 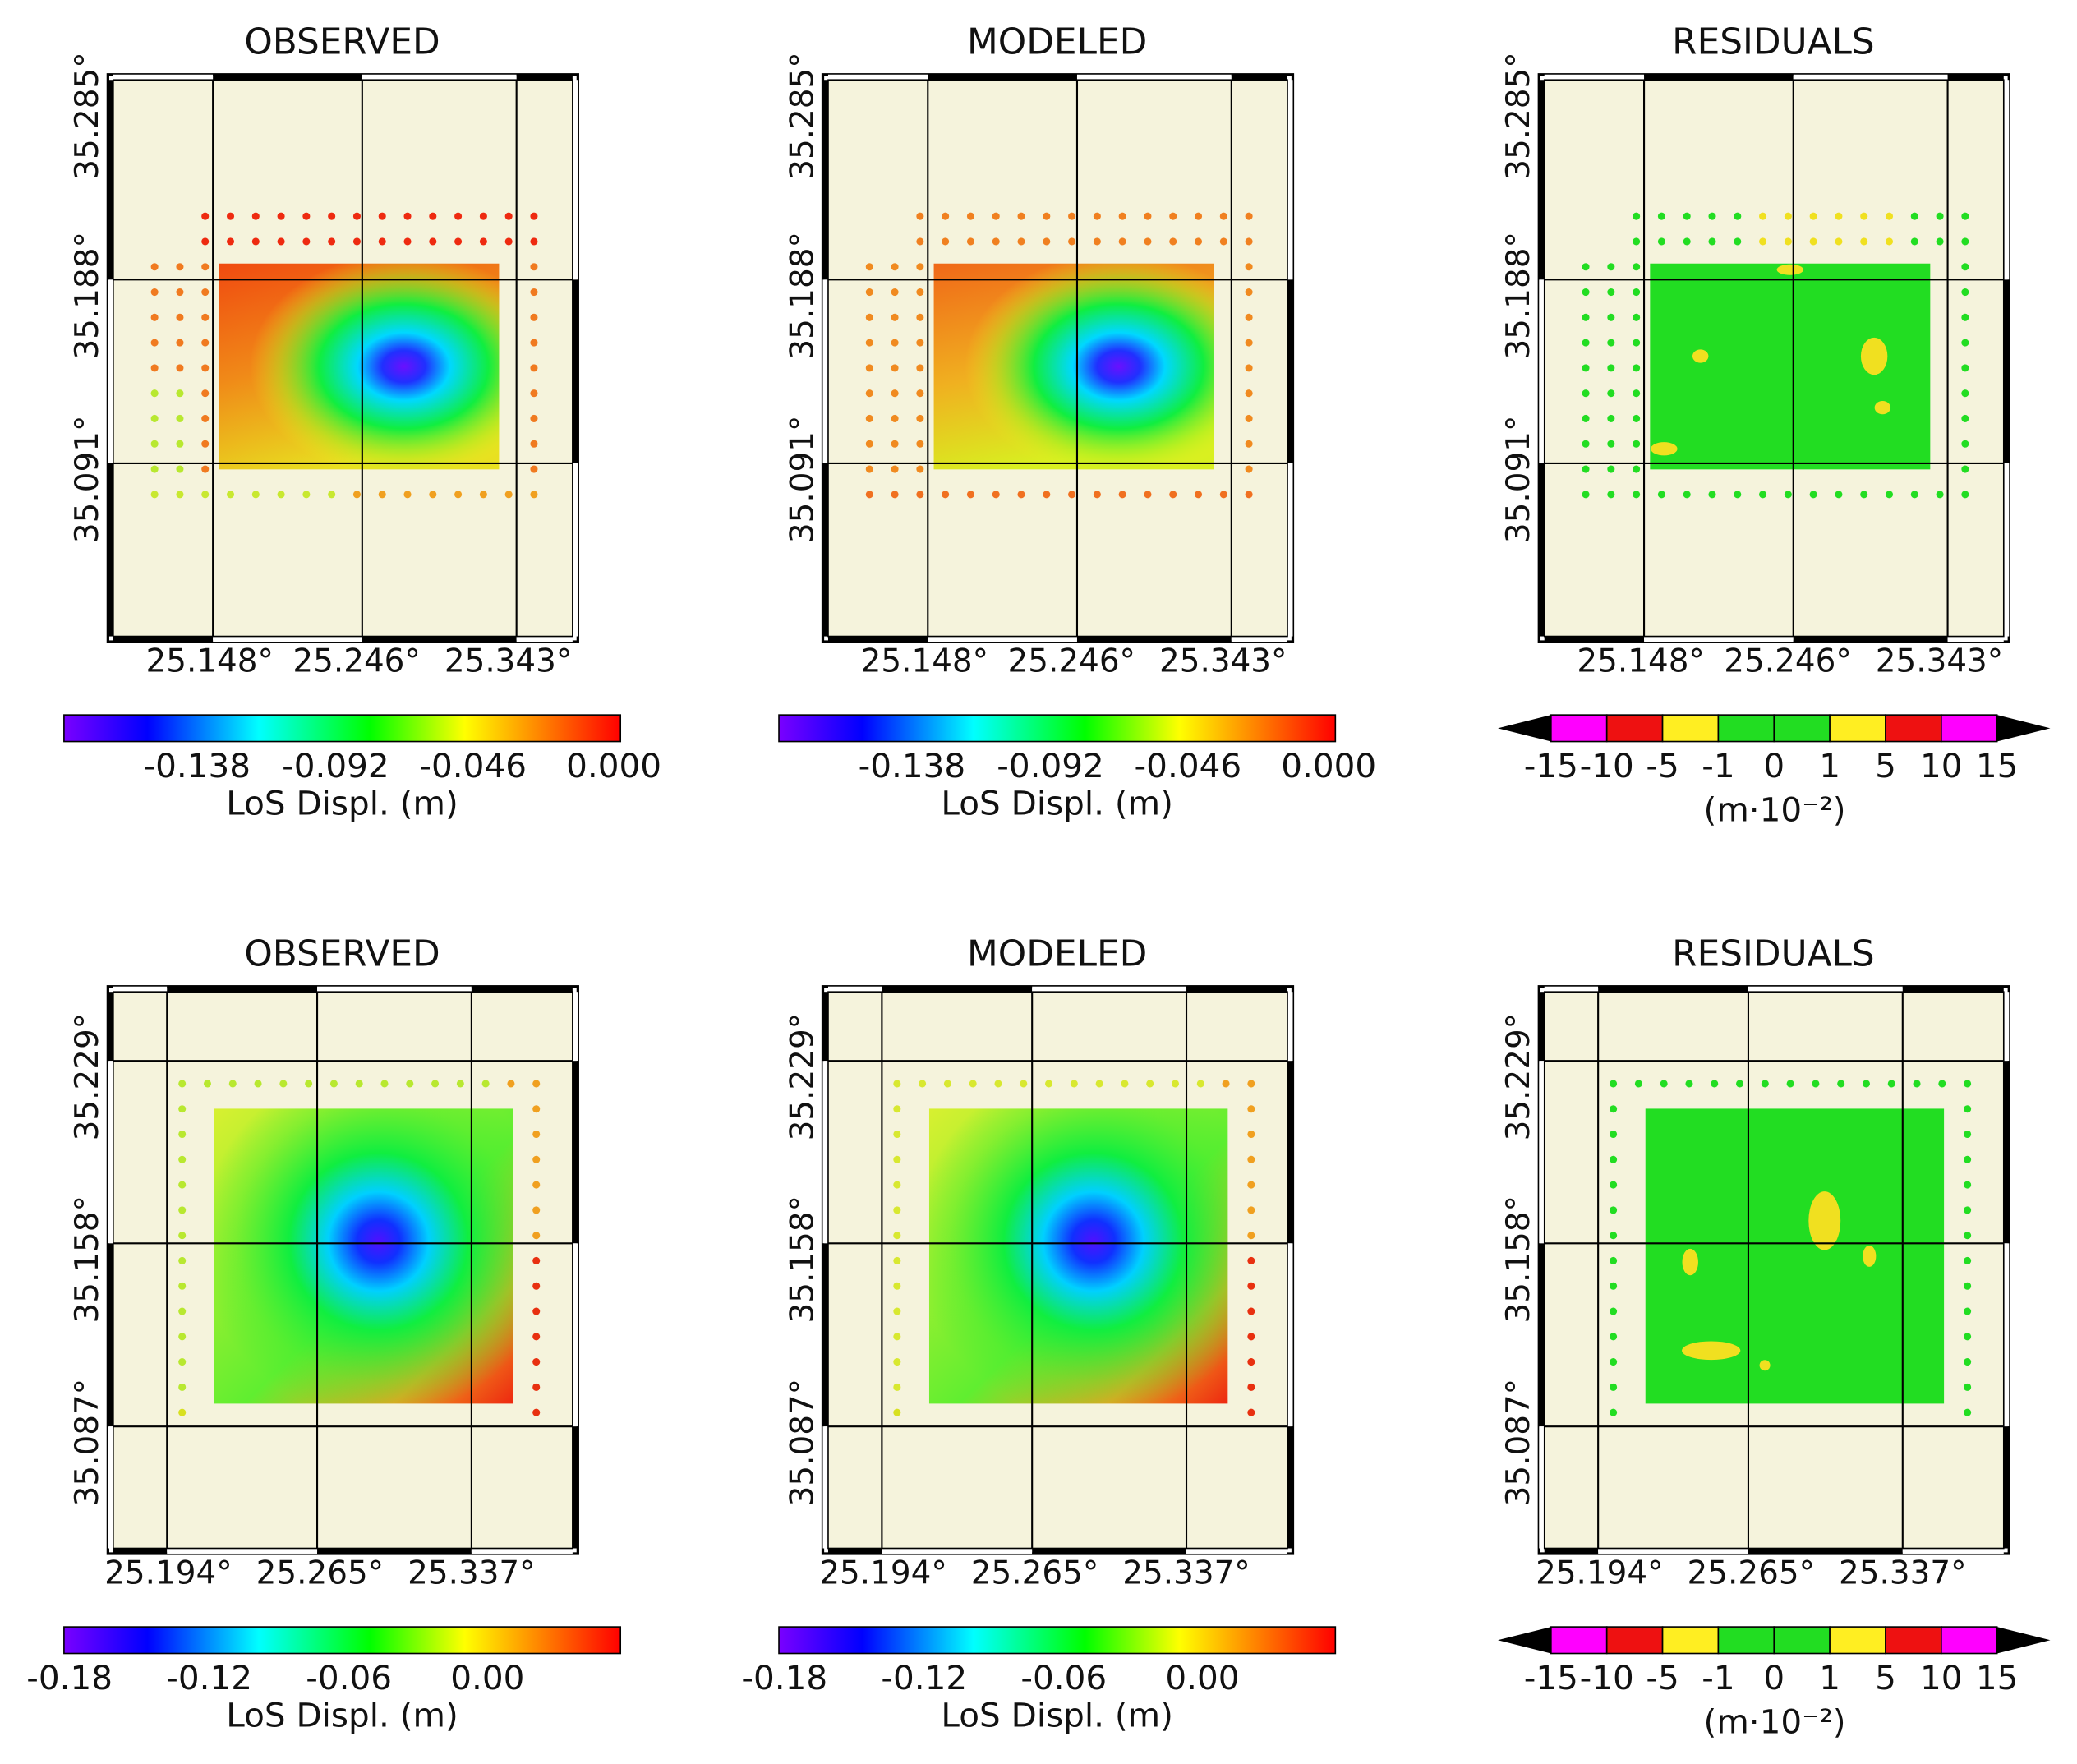 I want to click on colorbar-tick-label: 0.000, so click(x=613, y=765).